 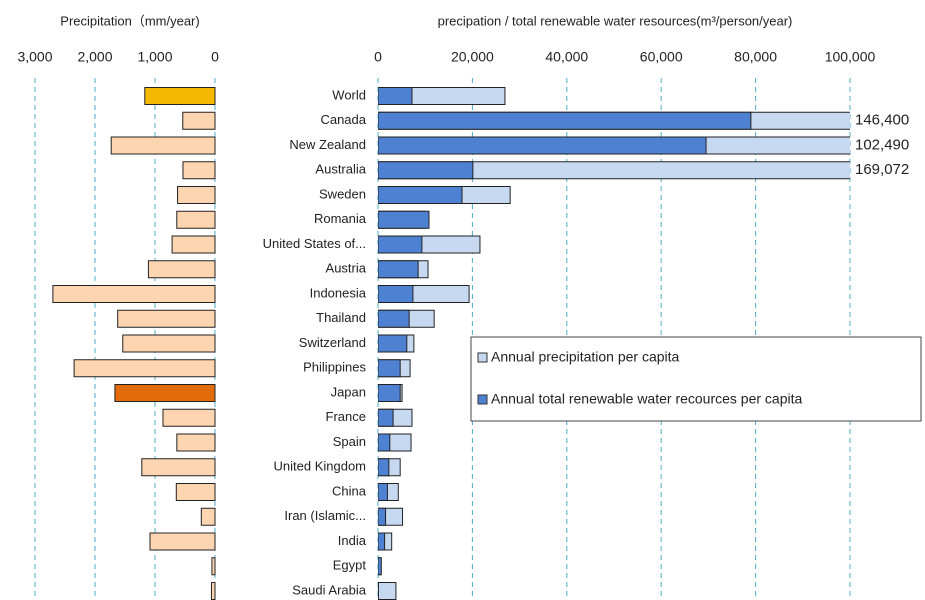 What do you see at coordinates (340, 218) in the screenshot?
I see `category-label: Romania` at bounding box center [340, 218].